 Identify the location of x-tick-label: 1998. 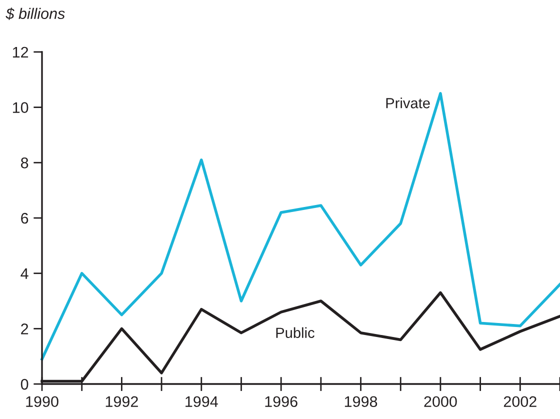
(361, 402).